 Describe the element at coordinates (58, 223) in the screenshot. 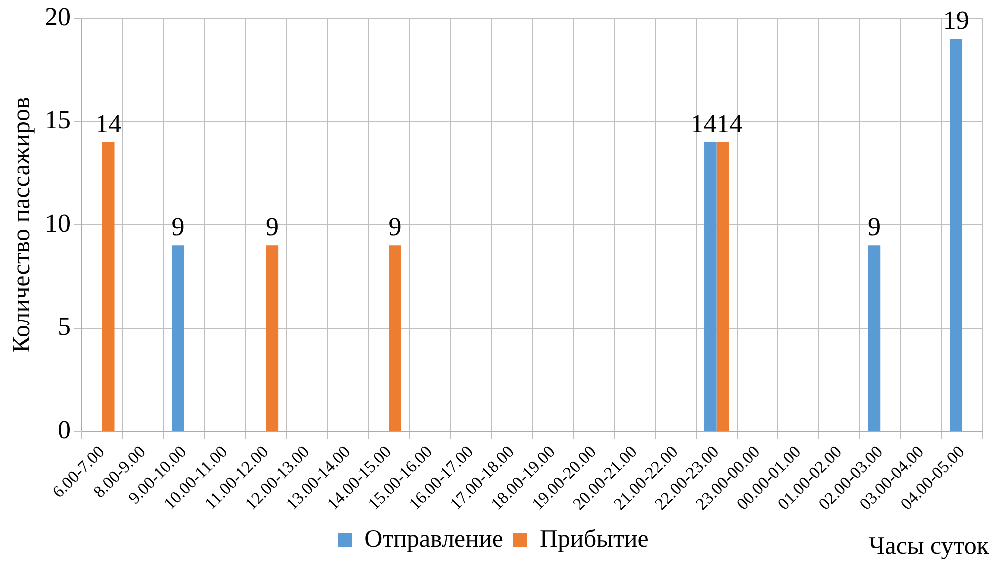

I see `y-tick-label: 10` at that location.